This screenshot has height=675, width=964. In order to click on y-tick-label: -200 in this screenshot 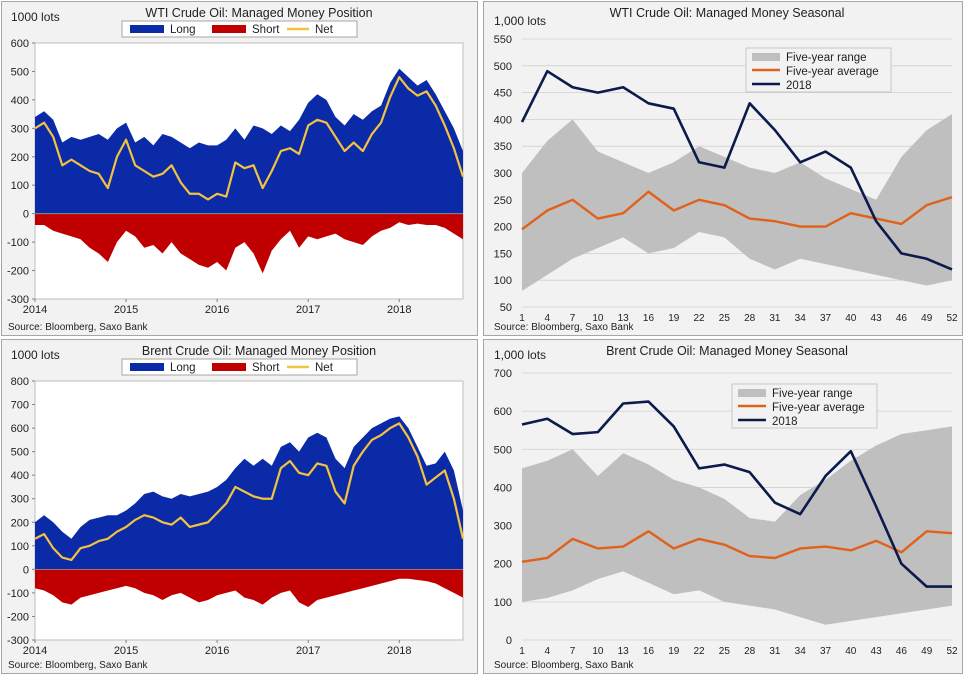, I will do `click(18, 617)`.